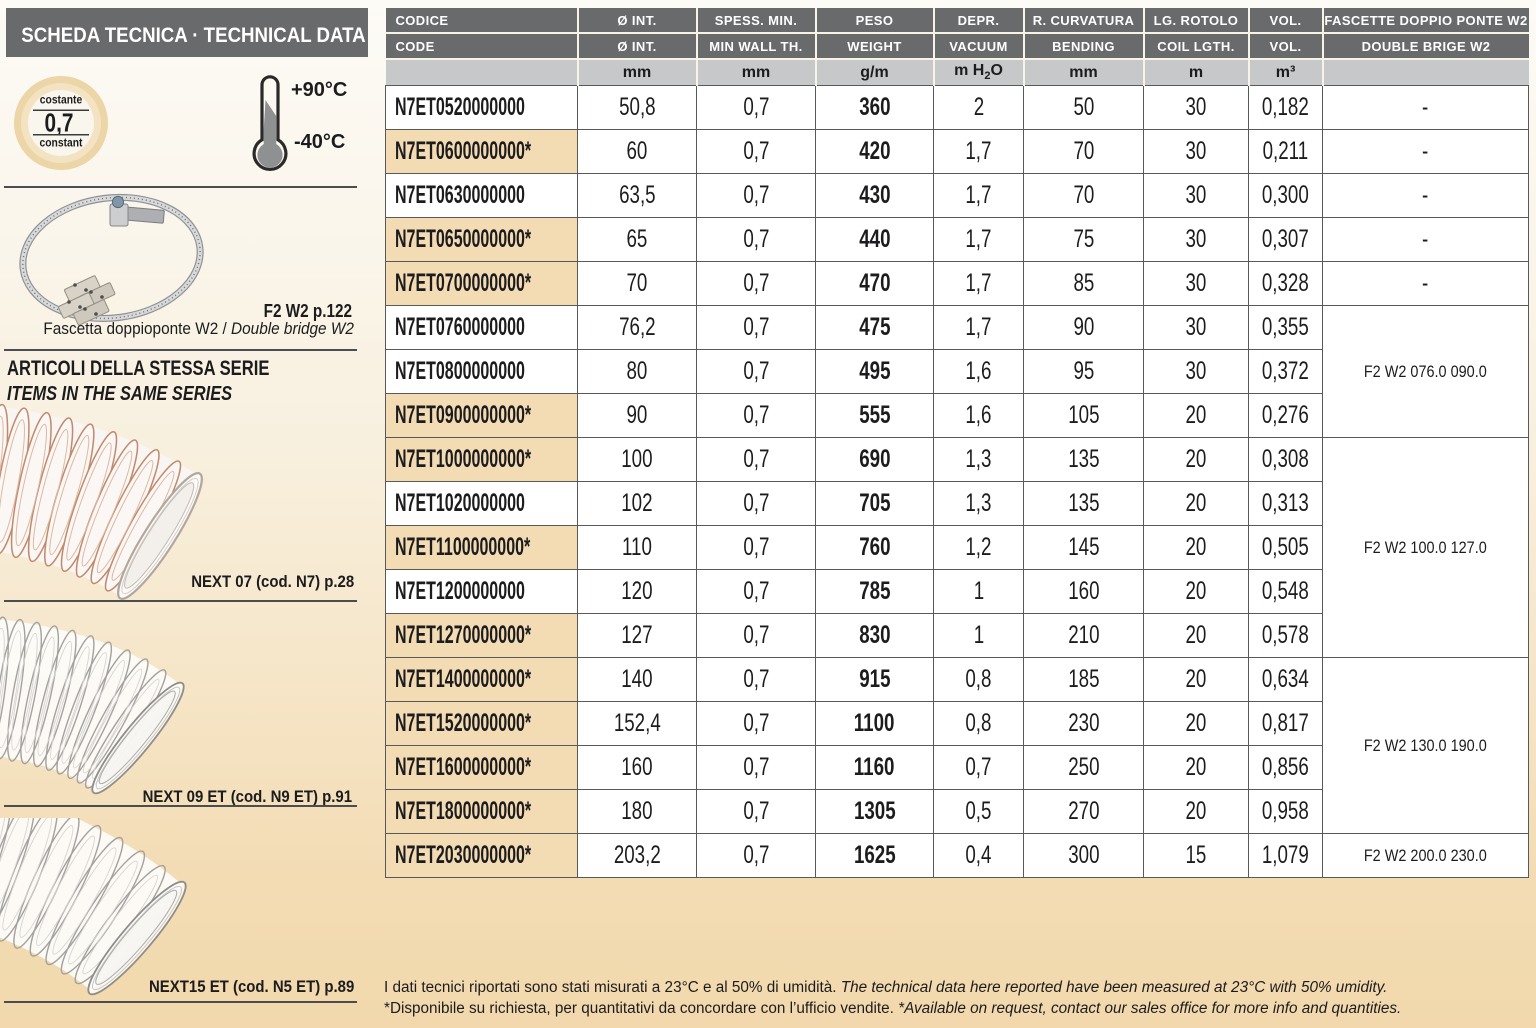  What do you see at coordinates (61, 143) in the screenshot?
I see `svg-text: constant` at bounding box center [61, 143].